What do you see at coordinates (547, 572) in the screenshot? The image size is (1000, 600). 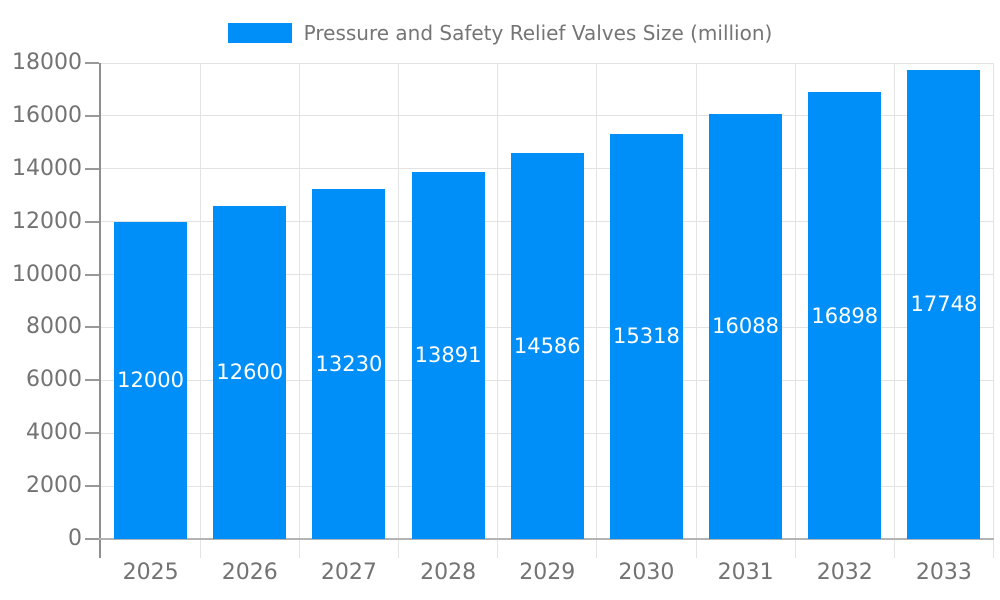 I see `x-axis-label: 2029` at bounding box center [547, 572].